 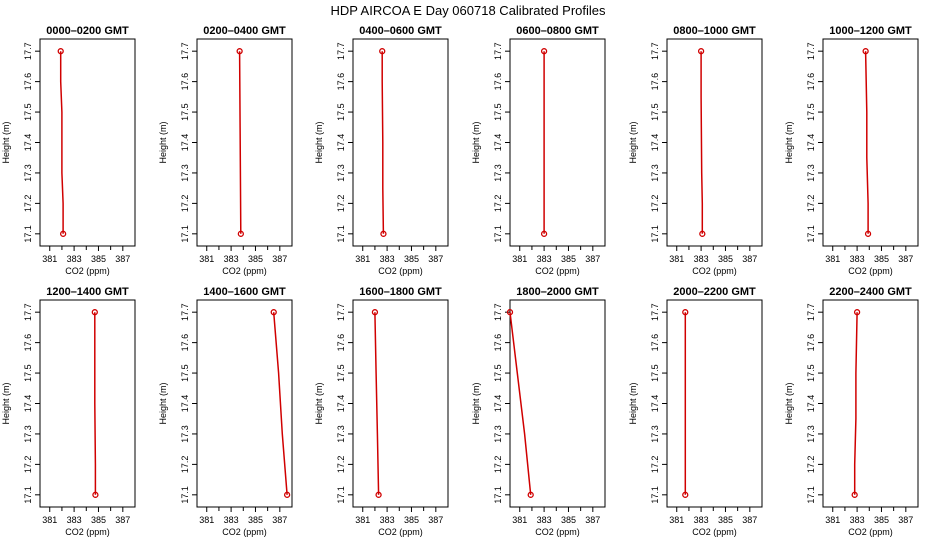 What do you see at coordinates (870, 31) in the screenshot?
I see `panel-title: 1000–1200 GMT` at bounding box center [870, 31].